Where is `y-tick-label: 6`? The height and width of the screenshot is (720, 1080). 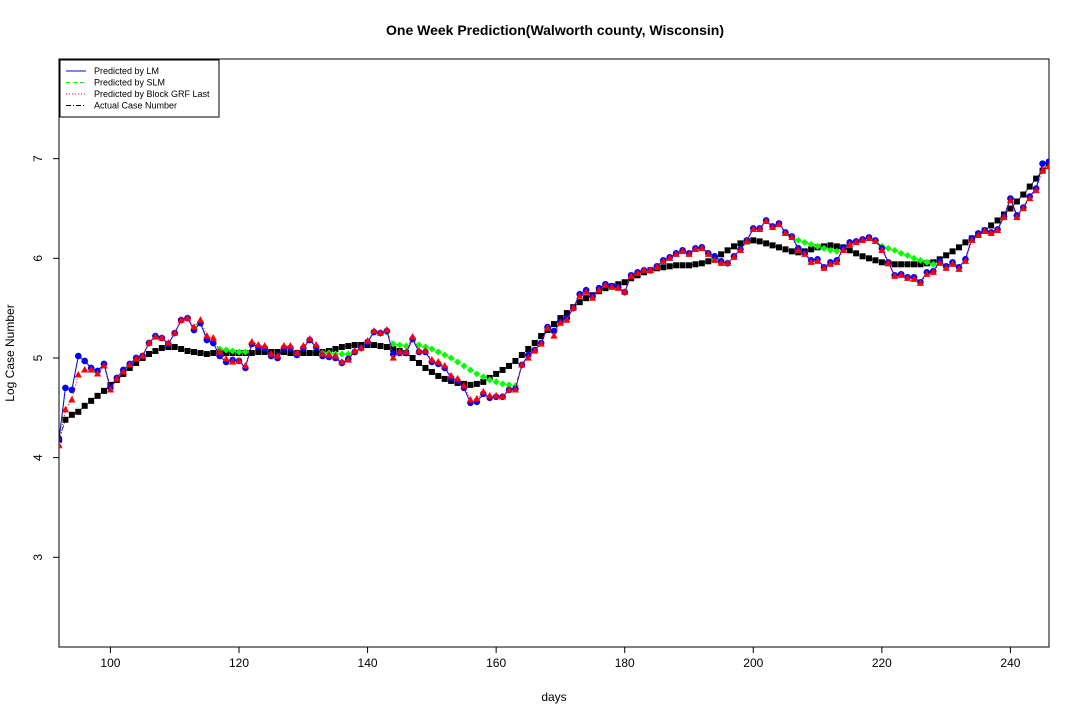 y-tick-label: 6 is located at coordinates (38, 258).